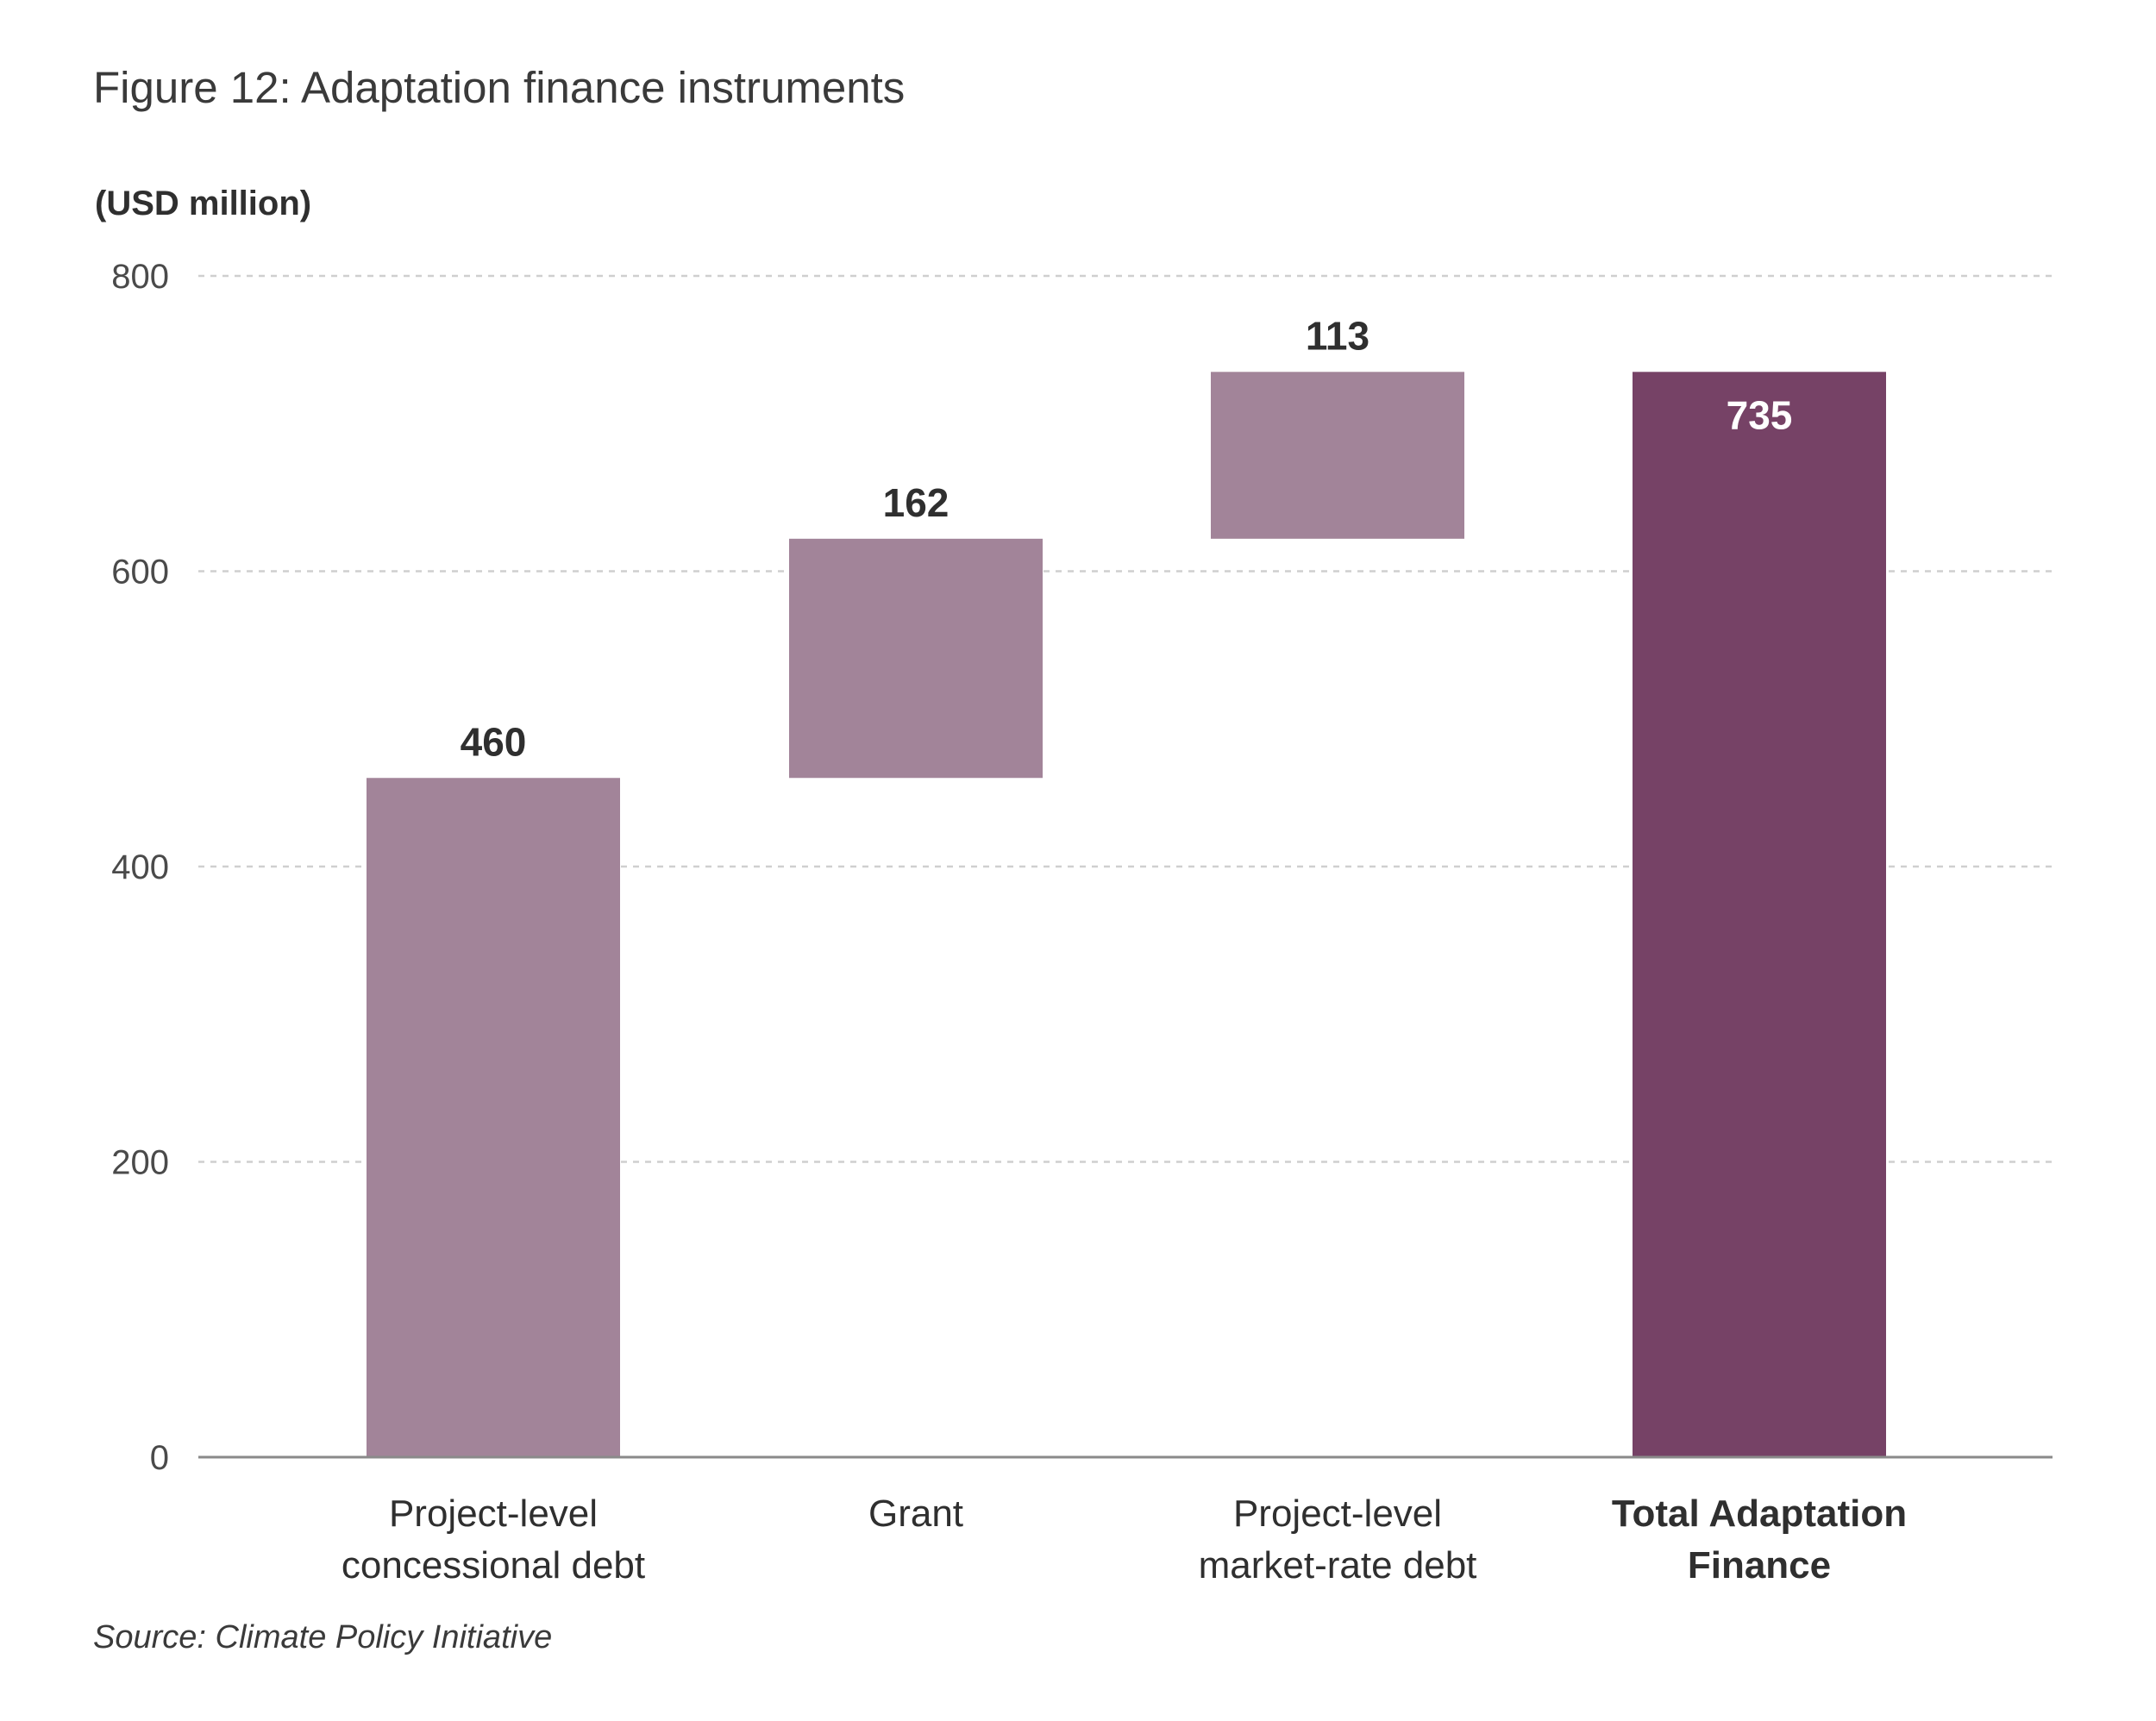 The image size is (2156, 1721). Describe the element at coordinates (1760, 414) in the screenshot. I see `bar-value-label: 735` at that location.